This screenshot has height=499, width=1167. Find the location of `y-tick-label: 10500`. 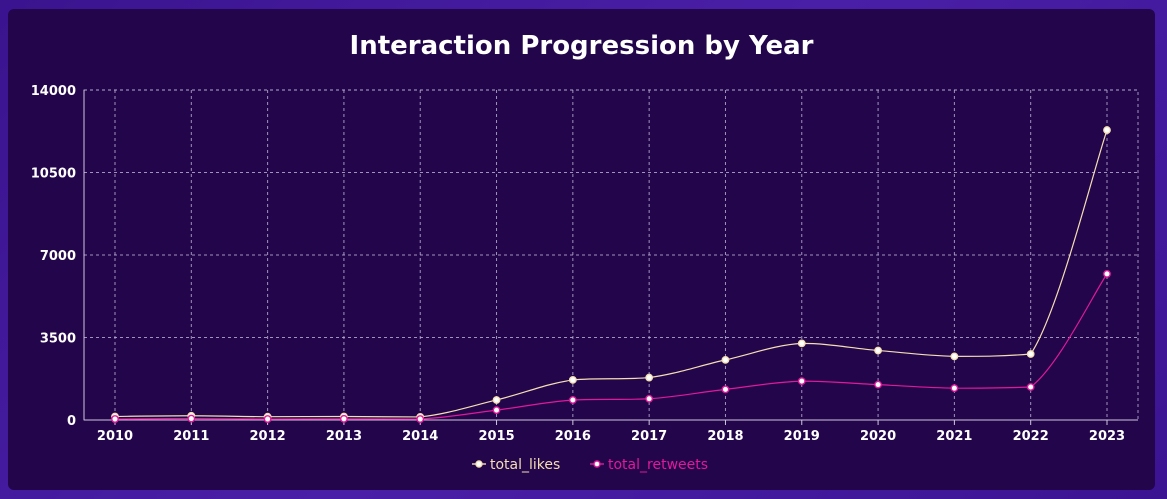

y-tick-label: 10500 is located at coordinates (53, 174).